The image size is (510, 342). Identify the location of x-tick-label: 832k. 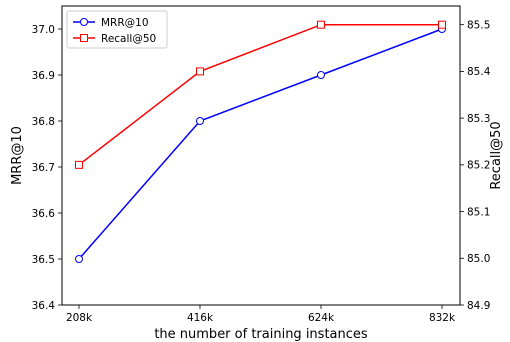
(442, 318).